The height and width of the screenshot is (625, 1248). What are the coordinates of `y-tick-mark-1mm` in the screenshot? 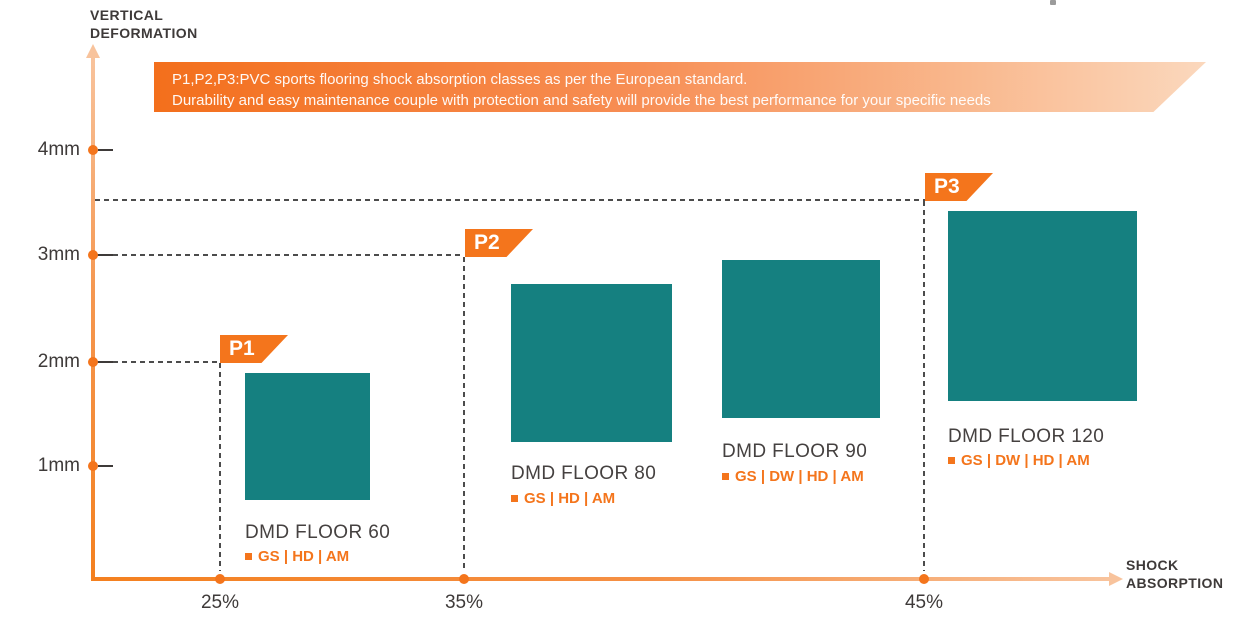 It's located at (105, 466).